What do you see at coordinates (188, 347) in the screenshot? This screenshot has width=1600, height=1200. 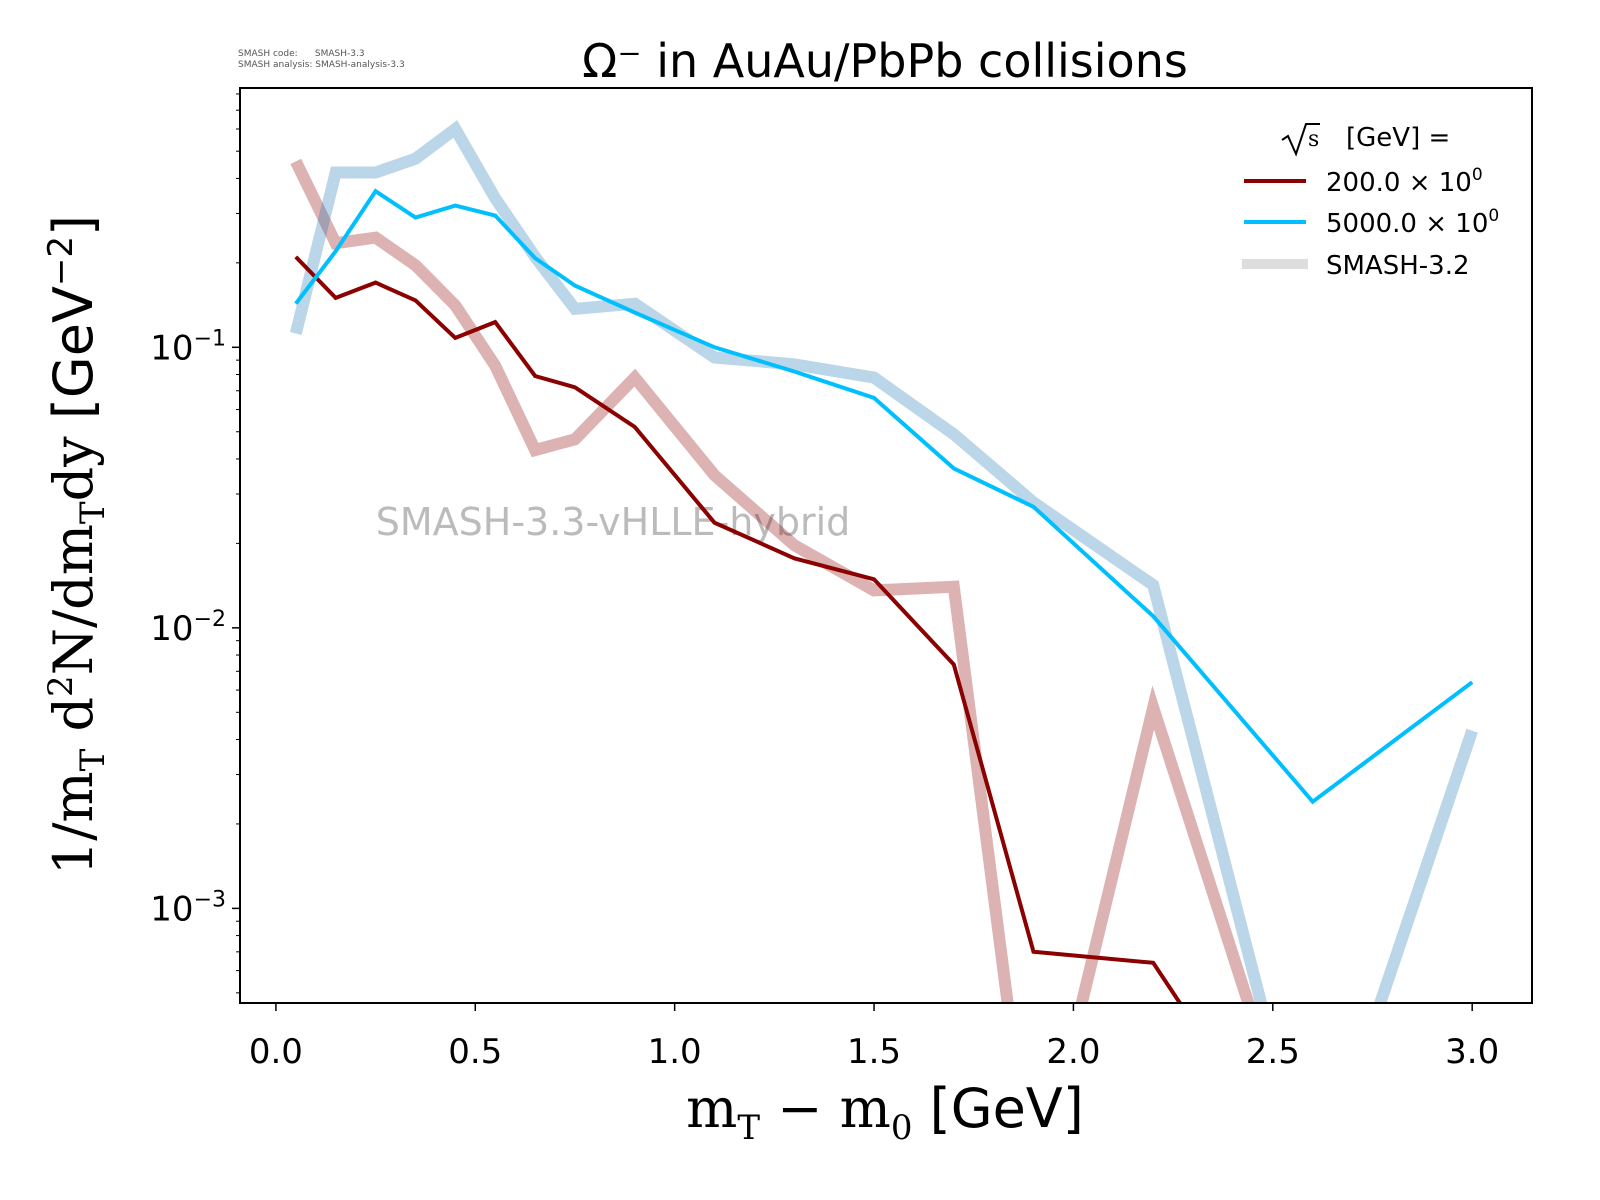 I see `y-tick-label: 10⁻¹` at bounding box center [188, 347].